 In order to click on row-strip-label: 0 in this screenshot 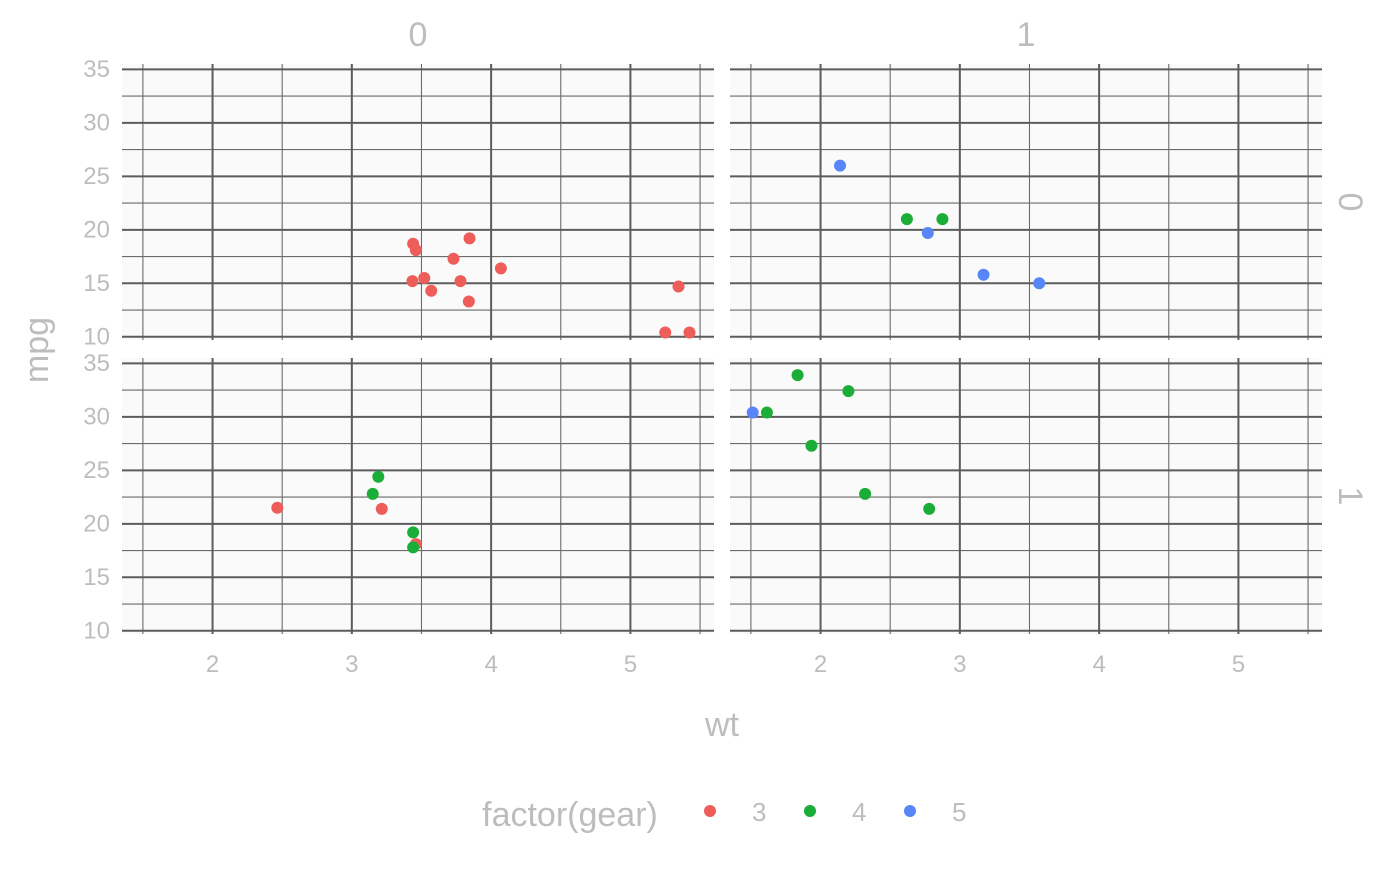, I will do `click(1350, 202)`.